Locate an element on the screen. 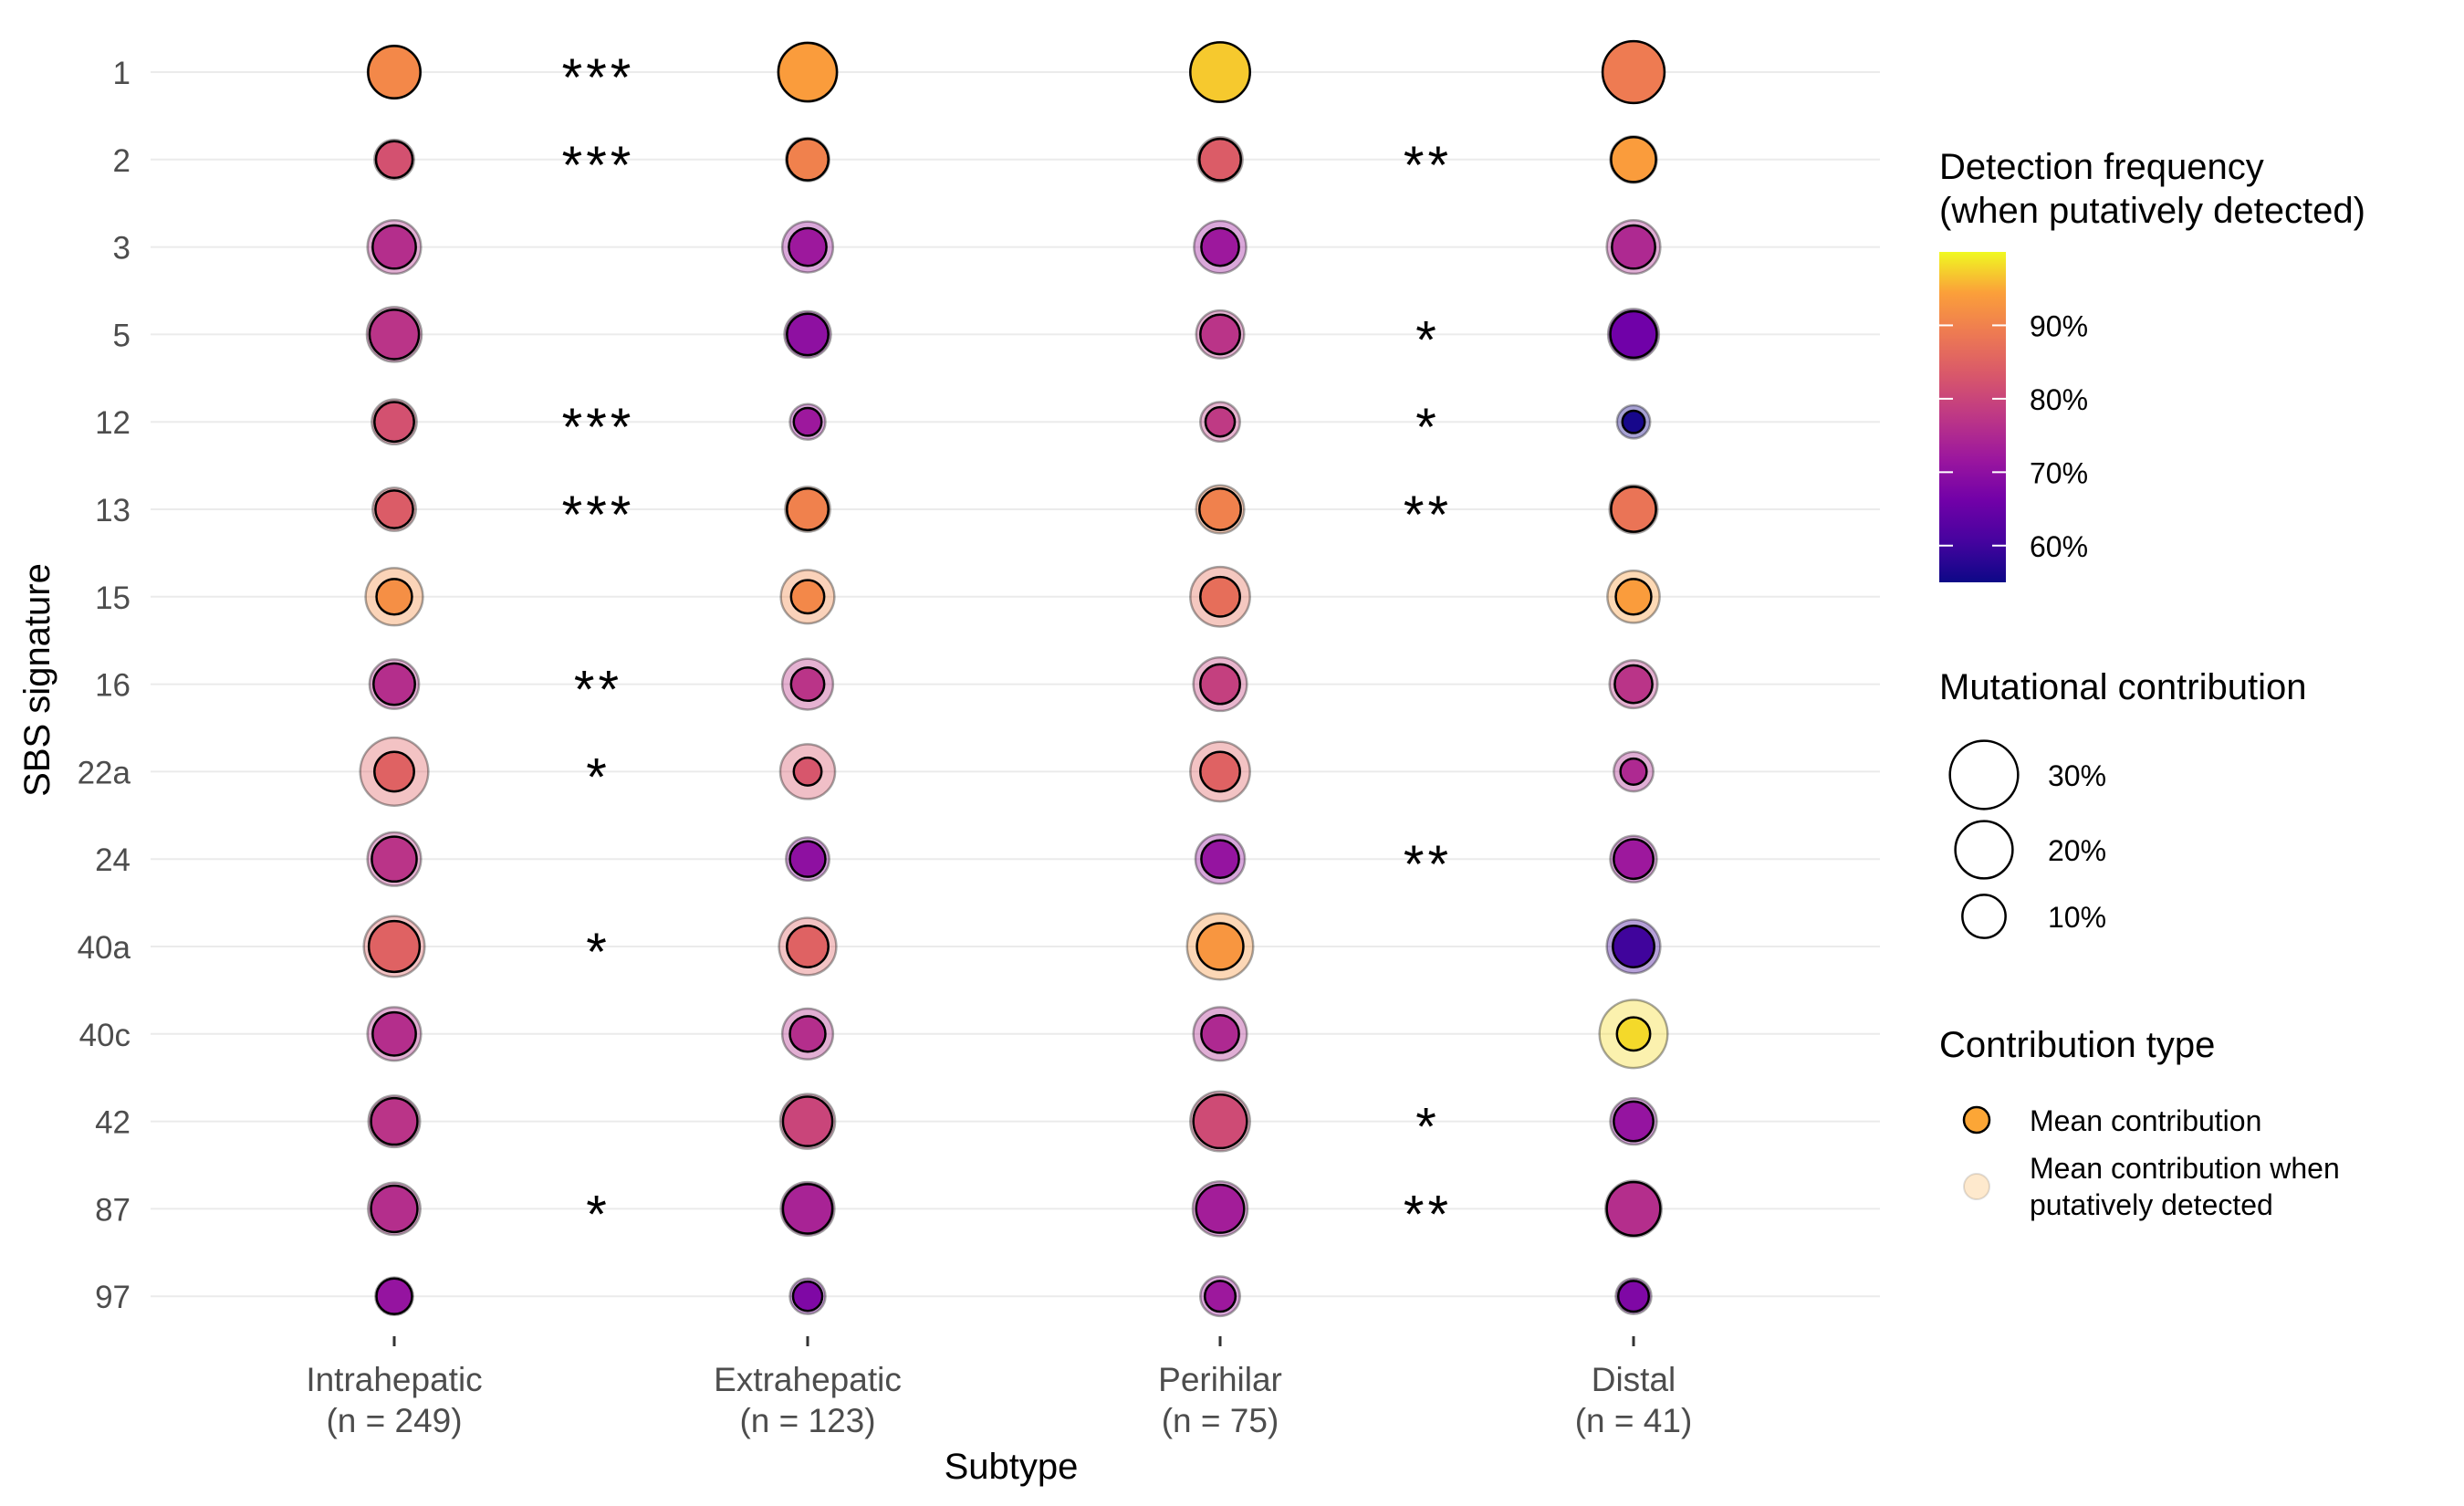 The width and height of the screenshot is (2464, 1506). point-mean-distal-40a is located at coordinates (1633, 946).